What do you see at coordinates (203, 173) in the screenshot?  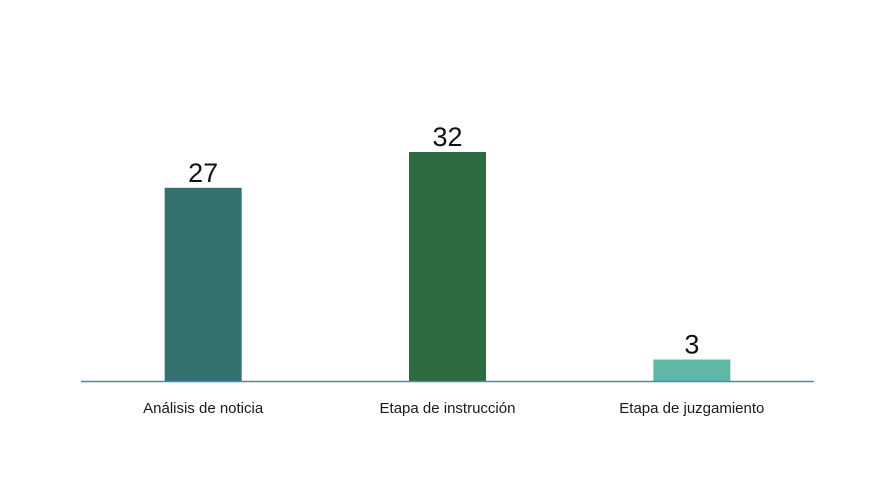 I see `data-label-1: 27` at bounding box center [203, 173].